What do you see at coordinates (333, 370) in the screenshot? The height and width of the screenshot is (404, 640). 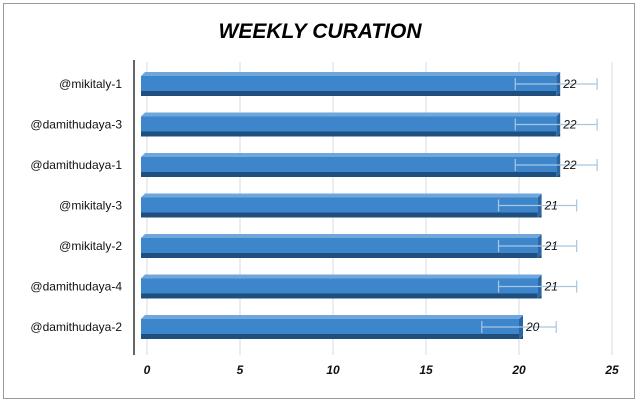 I see `x-tick-label: 10` at bounding box center [333, 370].